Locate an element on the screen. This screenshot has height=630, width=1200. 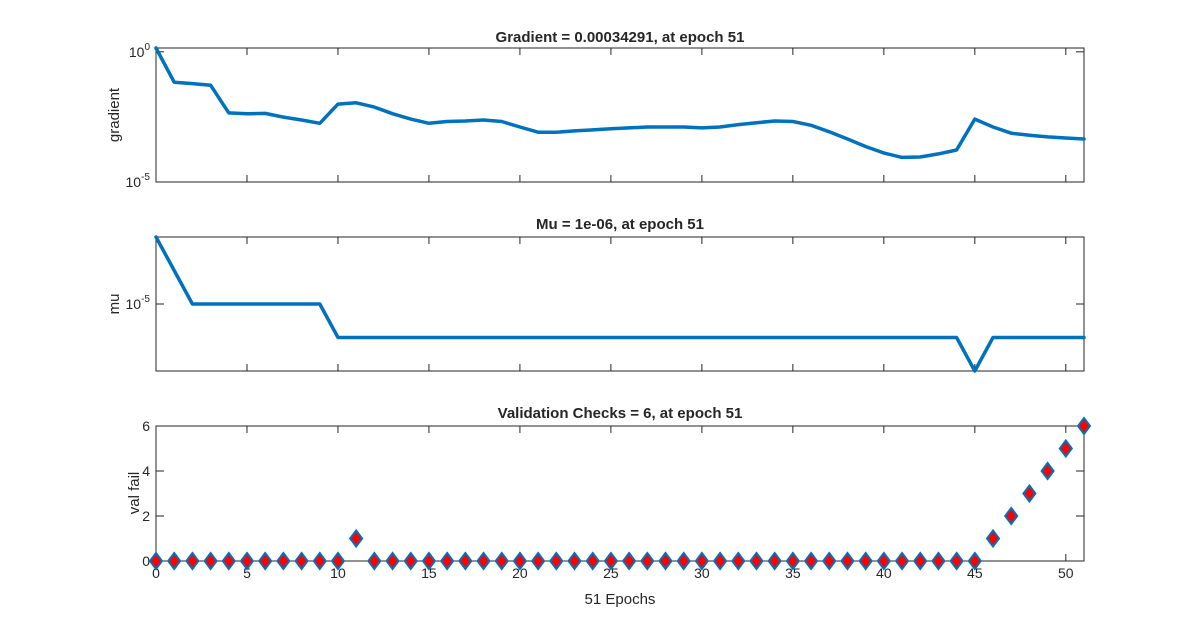
gradient-ylabel: gradient is located at coordinates (114, 114).